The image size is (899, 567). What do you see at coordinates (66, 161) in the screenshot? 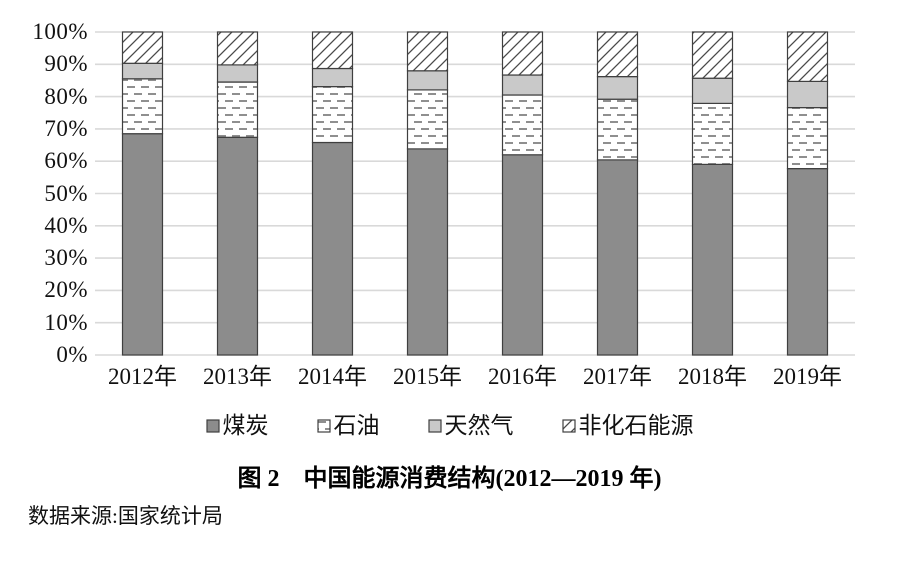
I see `y-axis-tick-label: 60%` at bounding box center [66, 161].